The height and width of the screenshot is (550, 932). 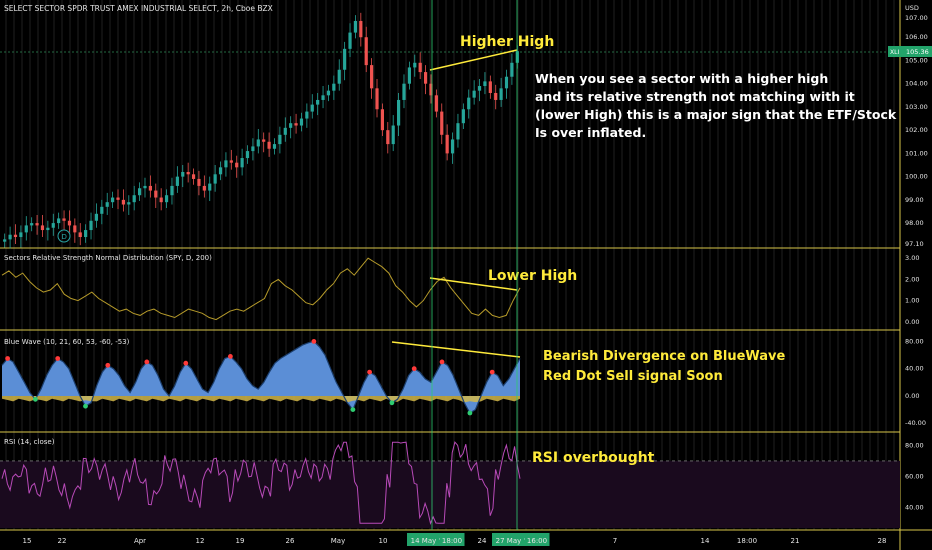 I want to click on ticker-badge: XLI, so click(x=894, y=52).